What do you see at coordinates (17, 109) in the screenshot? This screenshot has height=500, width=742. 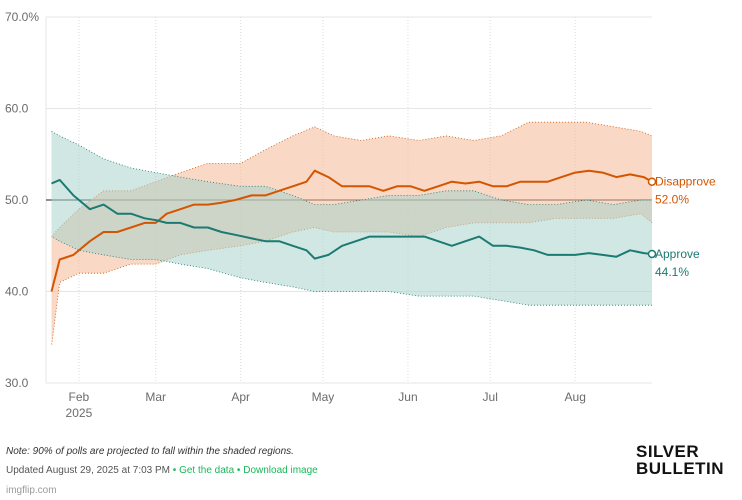 I see `y-tick-label: 60.0` at bounding box center [17, 109].